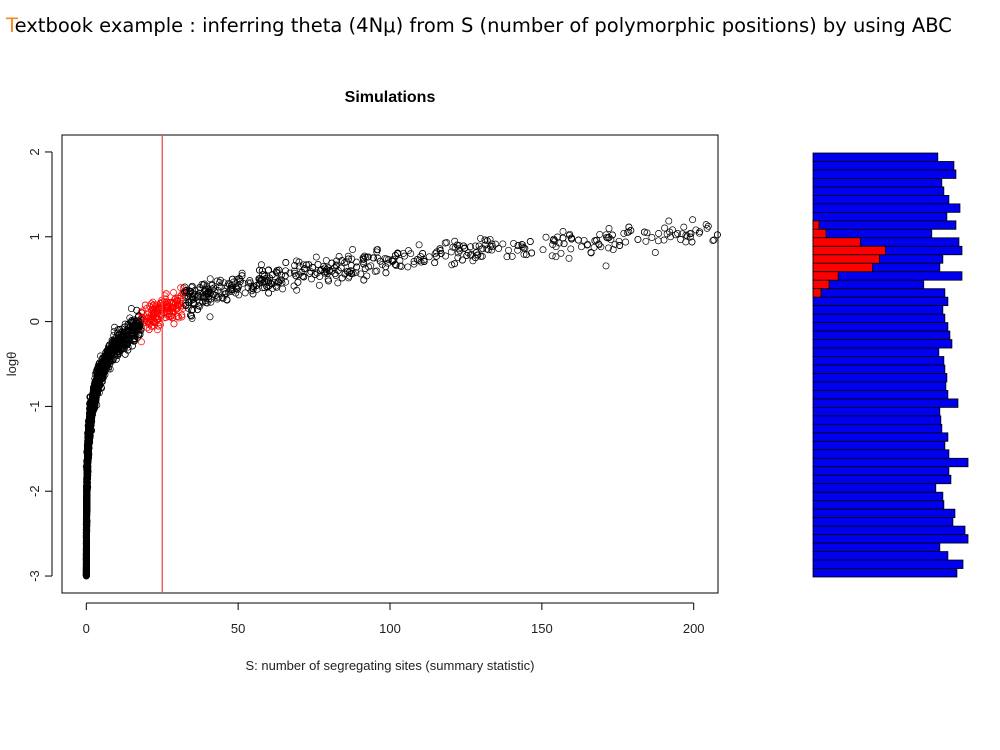 The width and height of the screenshot is (1000, 750). I want to click on posterior-histogram, so click(890, 365).